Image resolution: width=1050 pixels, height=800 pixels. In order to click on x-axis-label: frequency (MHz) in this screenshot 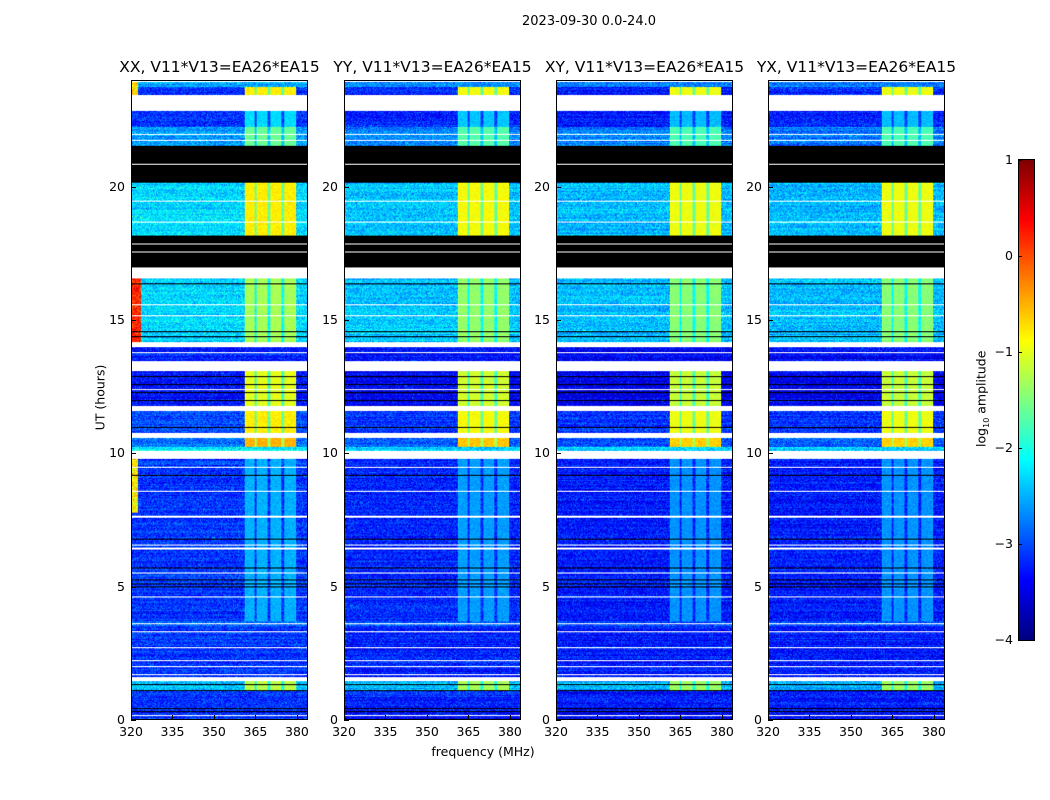, I will do `click(483, 751)`.